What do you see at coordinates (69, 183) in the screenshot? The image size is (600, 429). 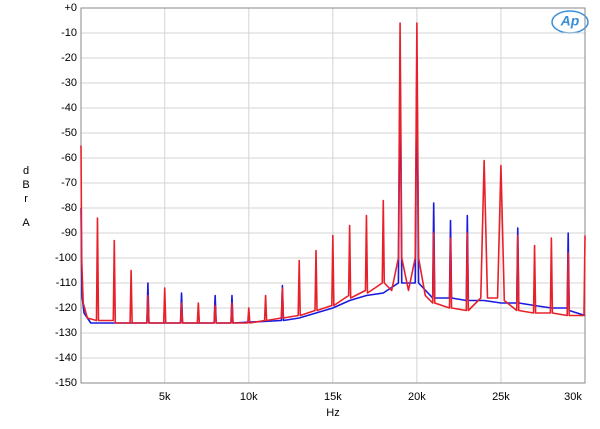 I see `y-tick-label: -70` at bounding box center [69, 183].